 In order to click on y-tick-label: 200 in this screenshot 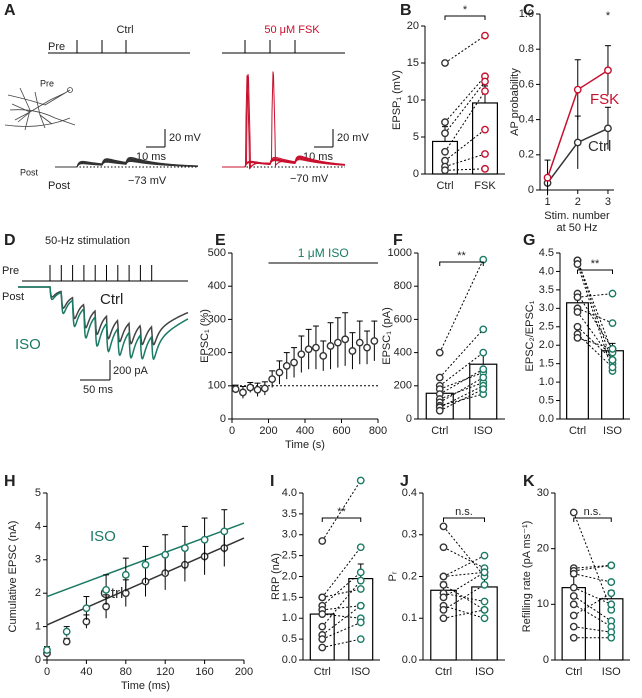, I will do `click(217, 353)`.